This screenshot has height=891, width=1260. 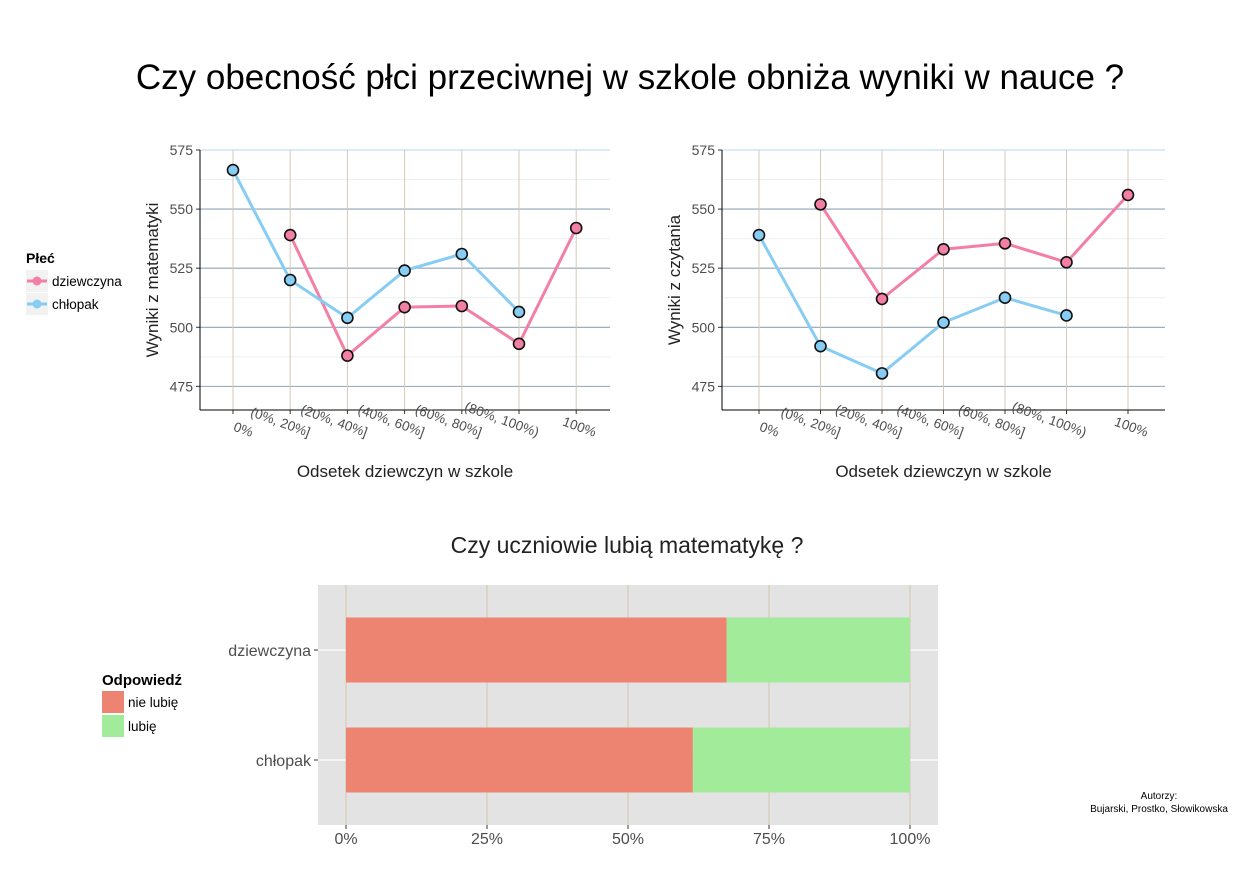 I want to click on y-axis-title: Wyniki z czytania, so click(x=674, y=279).